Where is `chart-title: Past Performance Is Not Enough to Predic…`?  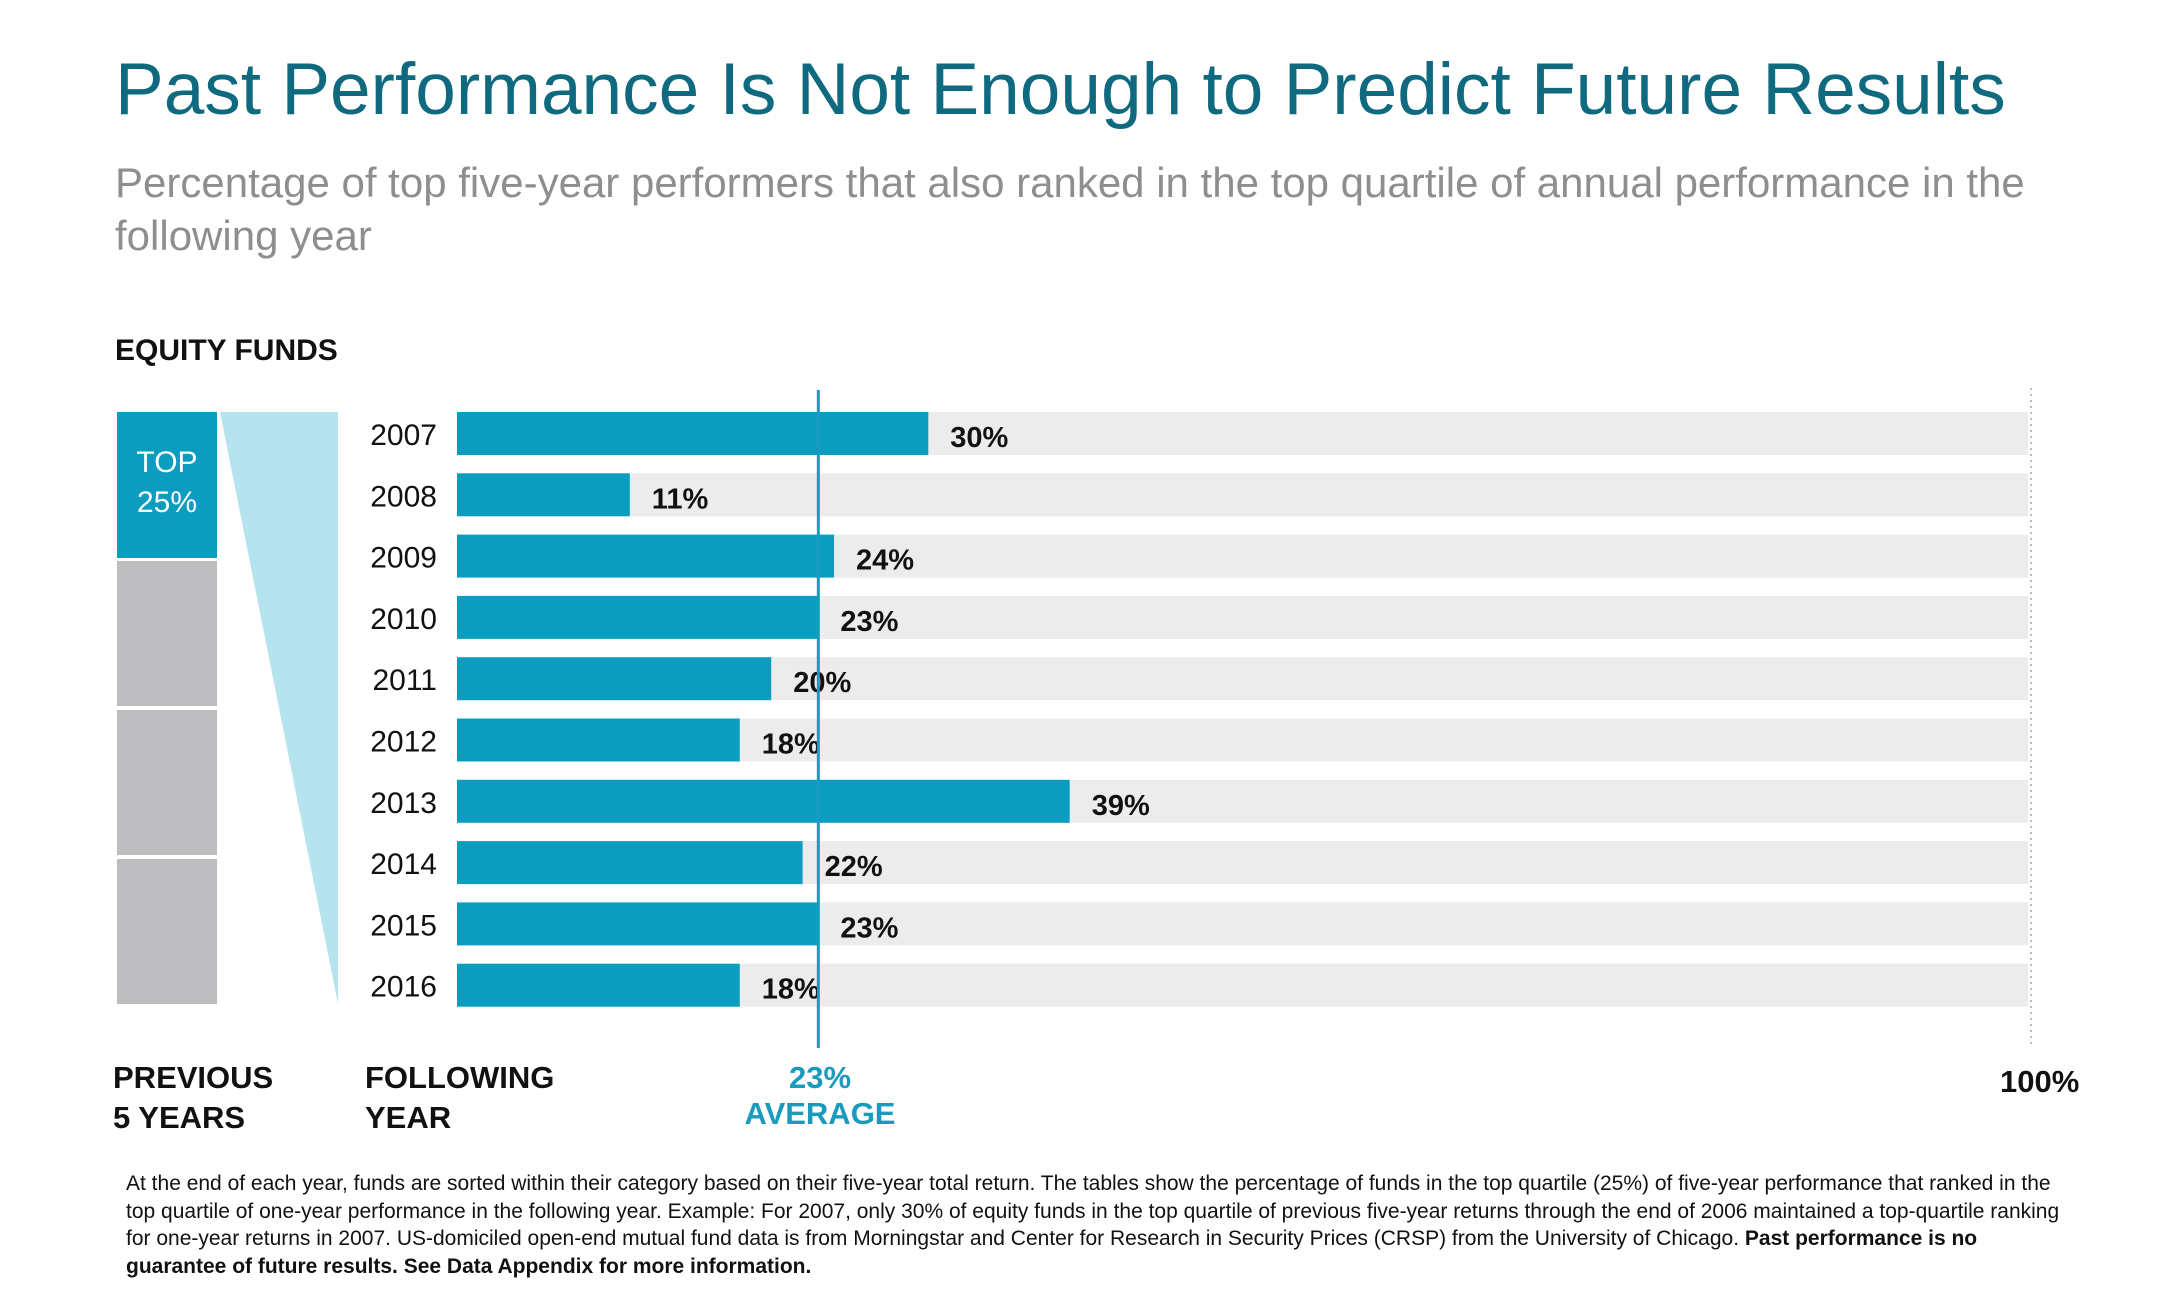 chart-title: Past Performance Is Not Enough to Predic… is located at coordinates (1060, 89).